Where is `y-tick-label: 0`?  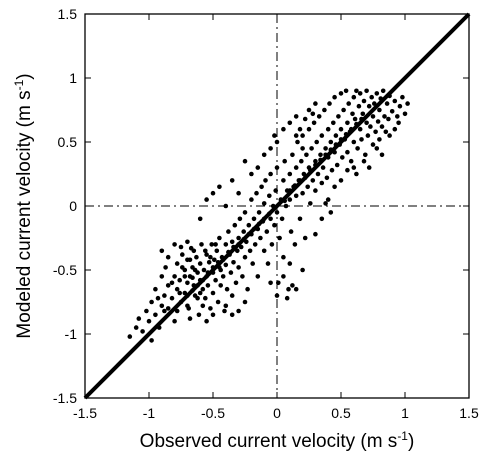
y-tick-label: 0 is located at coordinates (73, 206).